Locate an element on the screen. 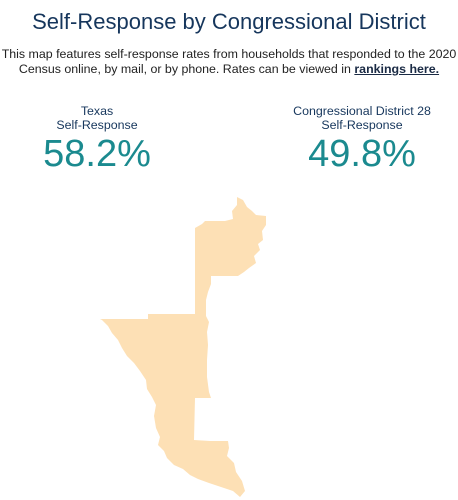 The width and height of the screenshot is (458, 500). state-stat-value: 58.2% is located at coordinates (97, 154).